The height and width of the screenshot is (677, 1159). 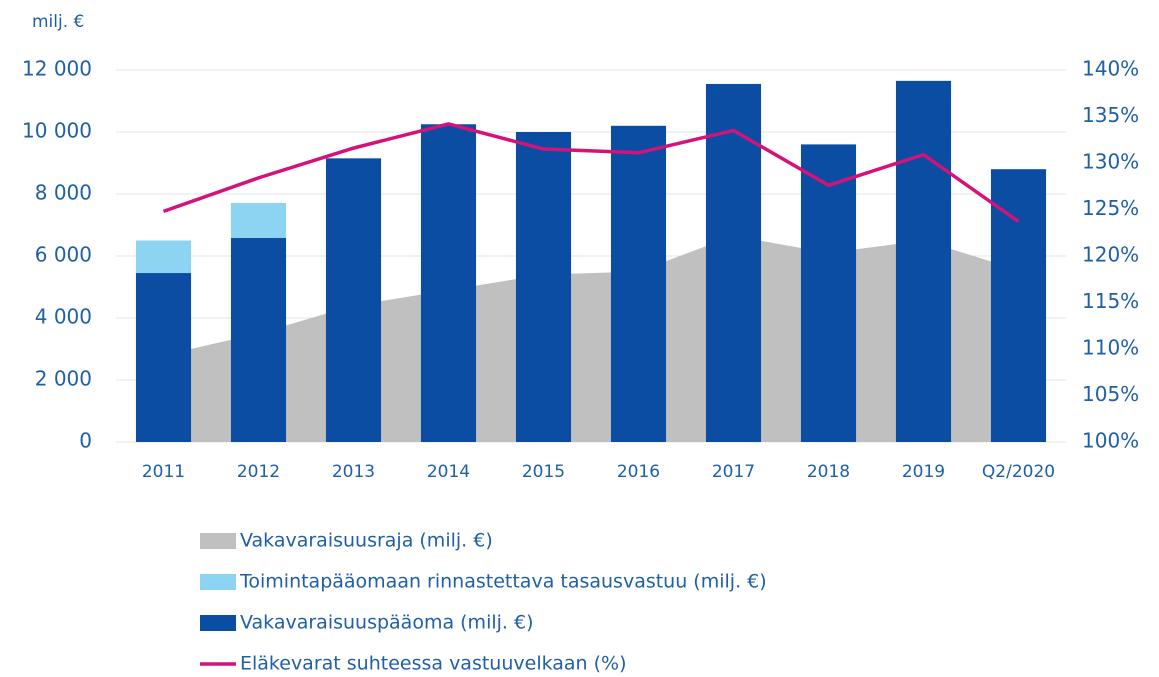 What do you see at coordinates (63, 193) in the screenshot?
I see `y-tick-label: 8 000` at bounding box center [63, 193].